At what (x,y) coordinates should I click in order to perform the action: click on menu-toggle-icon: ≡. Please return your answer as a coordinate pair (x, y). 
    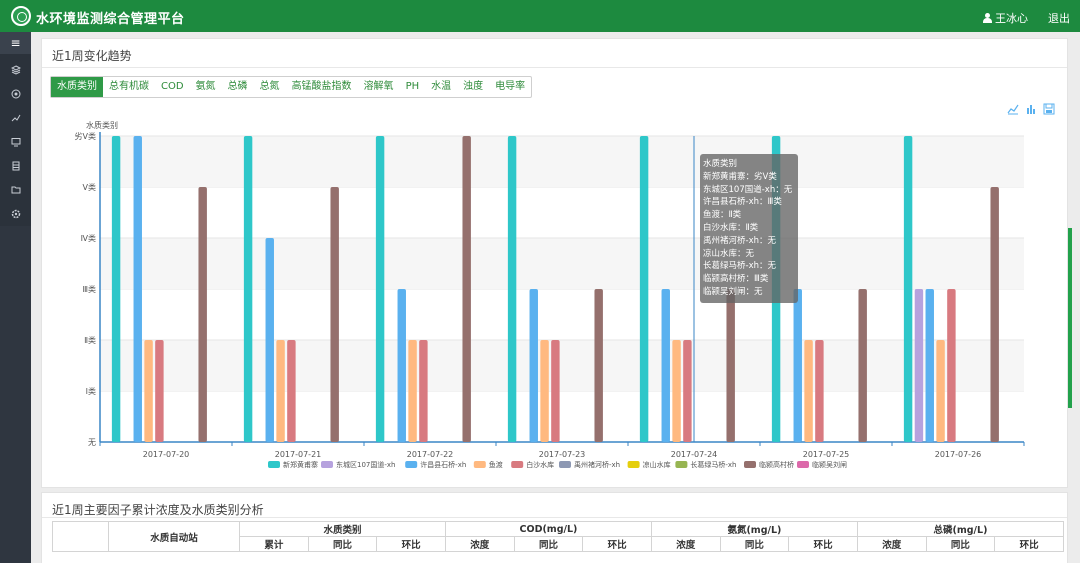
    Looking at the image, I should click on (15, 43).